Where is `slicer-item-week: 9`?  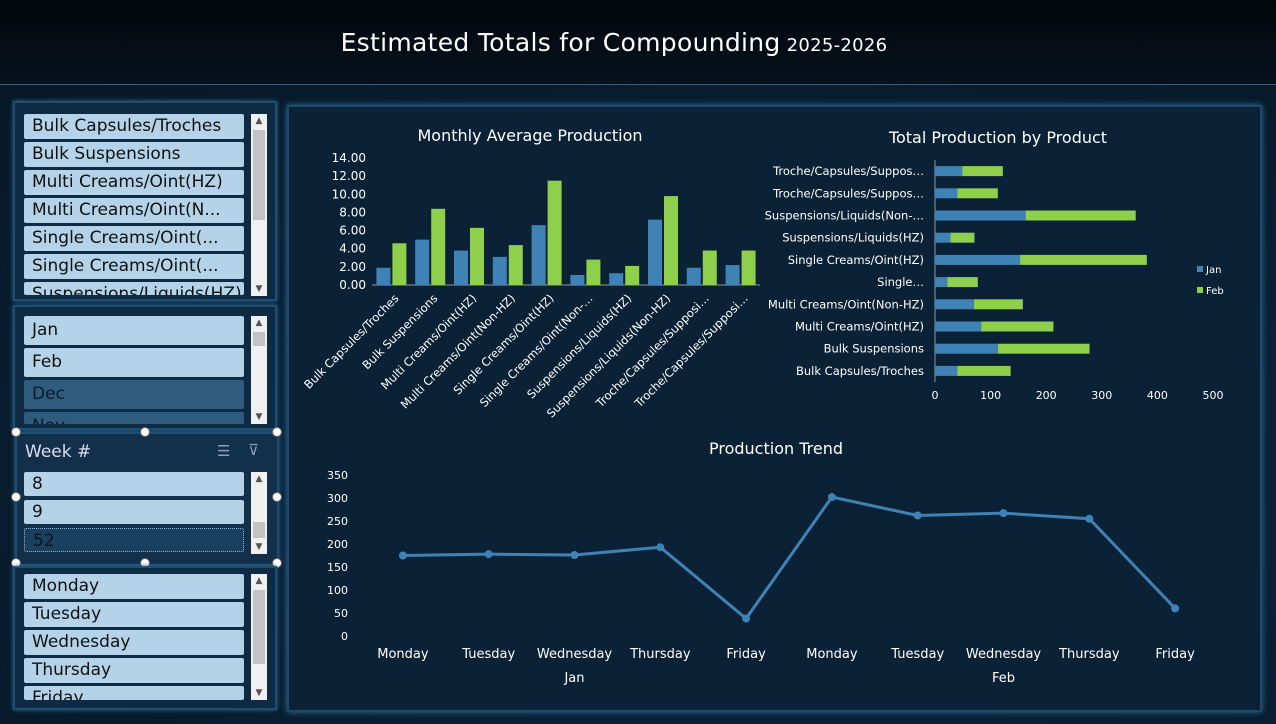 slicer-item-week: 9 is located at coordinates (134, 512).